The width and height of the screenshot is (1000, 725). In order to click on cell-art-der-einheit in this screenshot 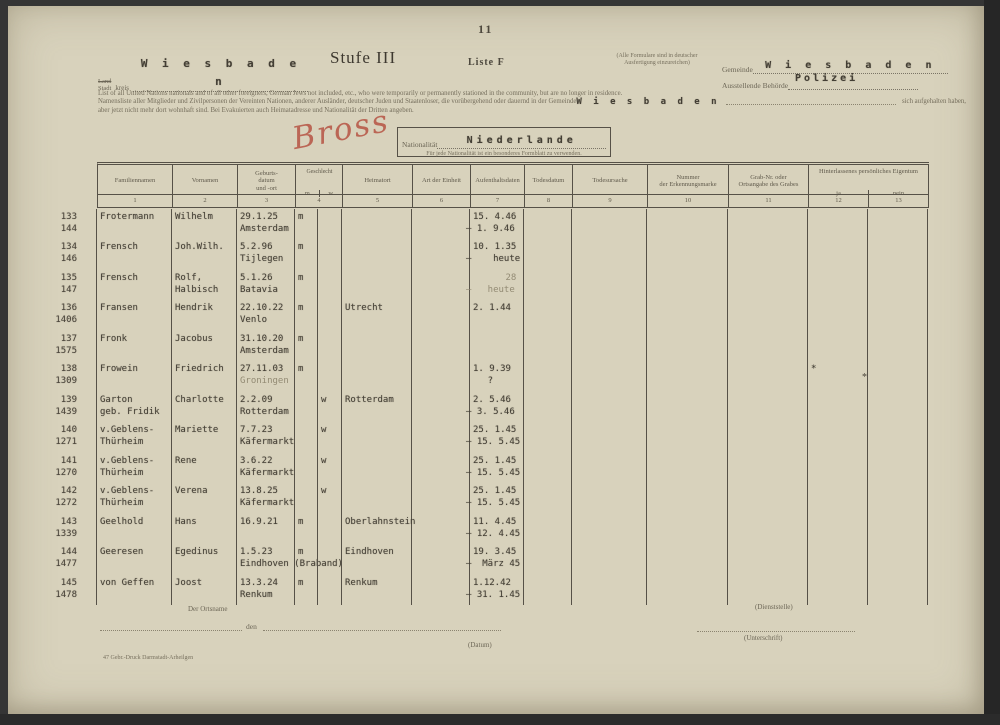, I will do `click(441, 437)`.